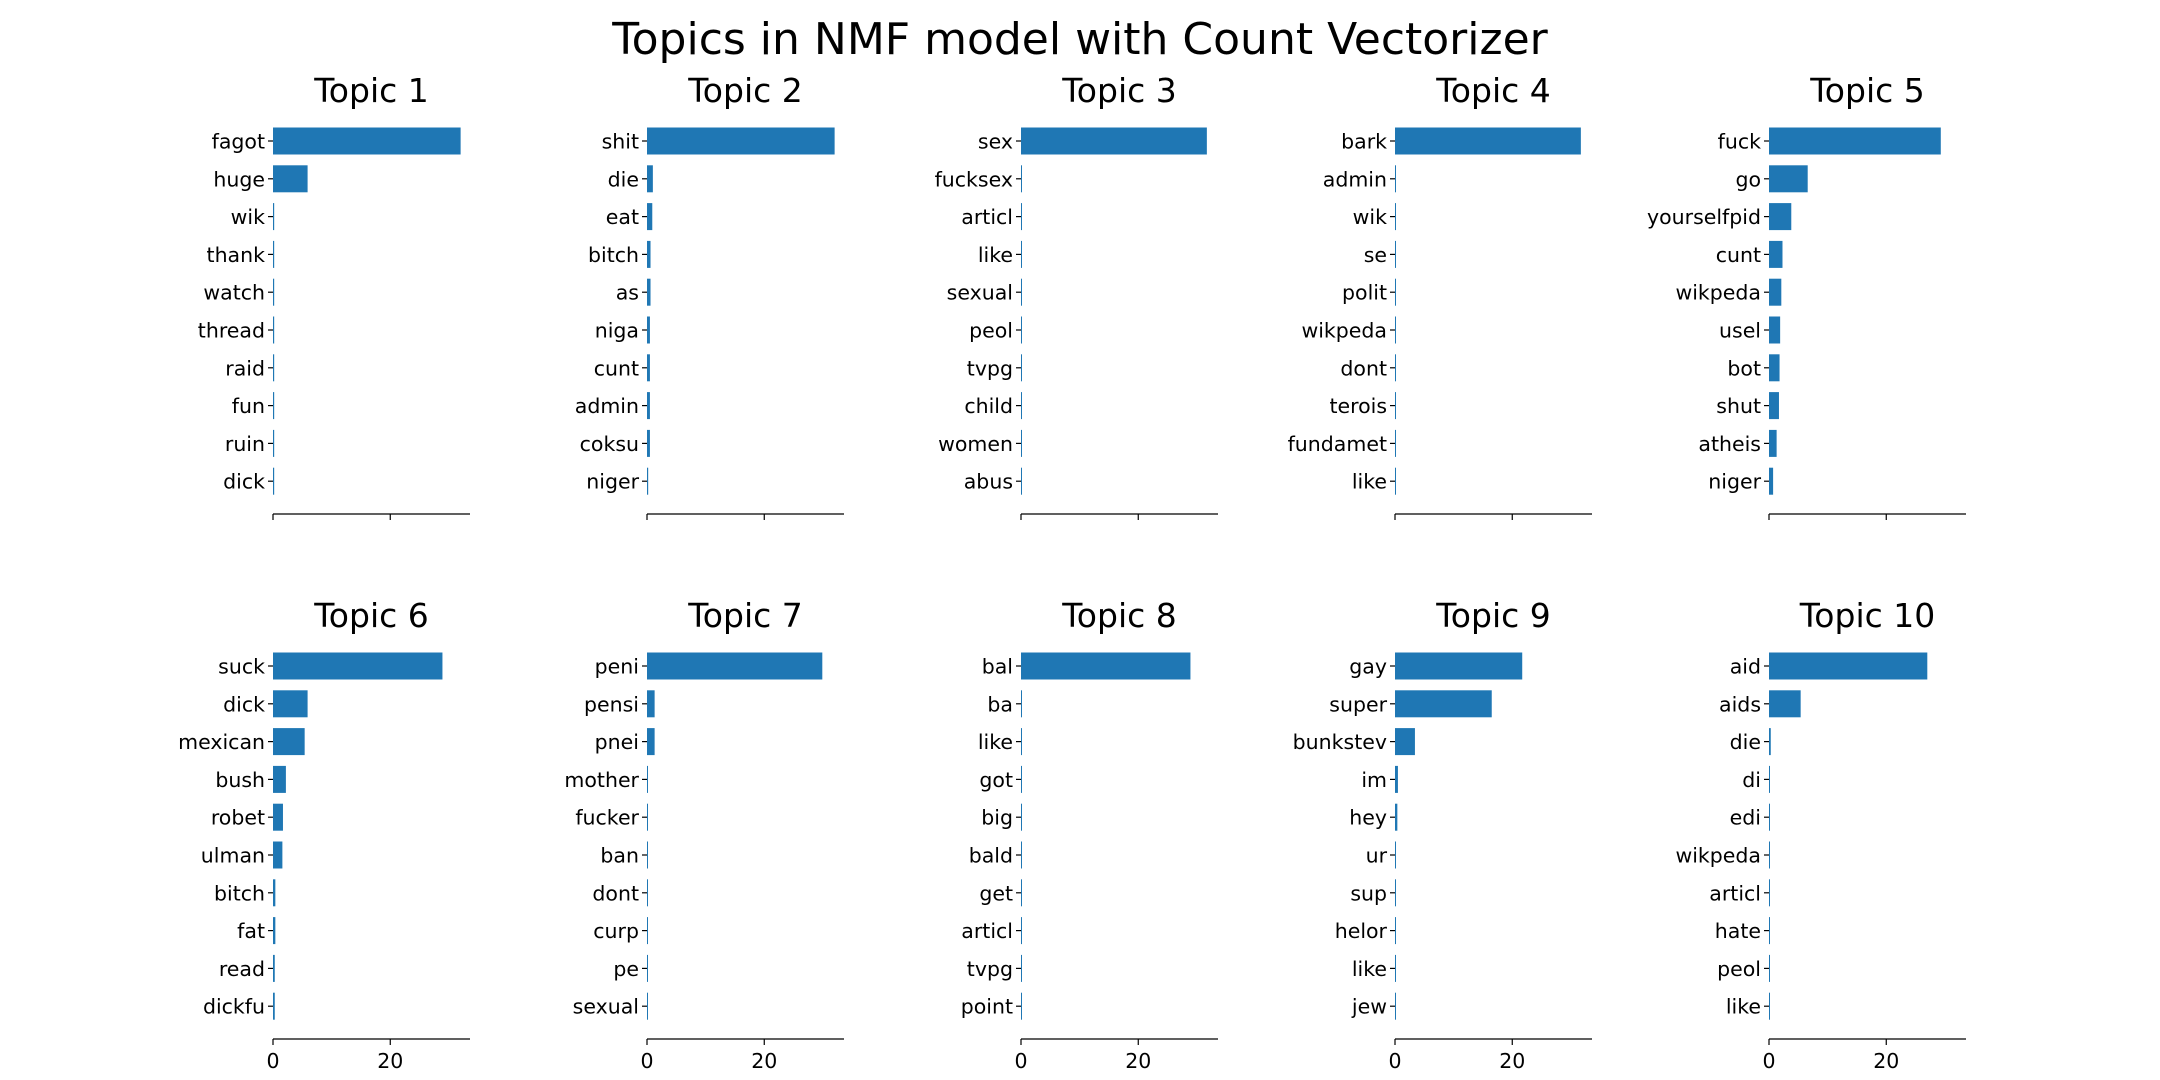 The image size is (2160, 1080). I want to click on word-label: yourselfpid, so click(1704, 217).